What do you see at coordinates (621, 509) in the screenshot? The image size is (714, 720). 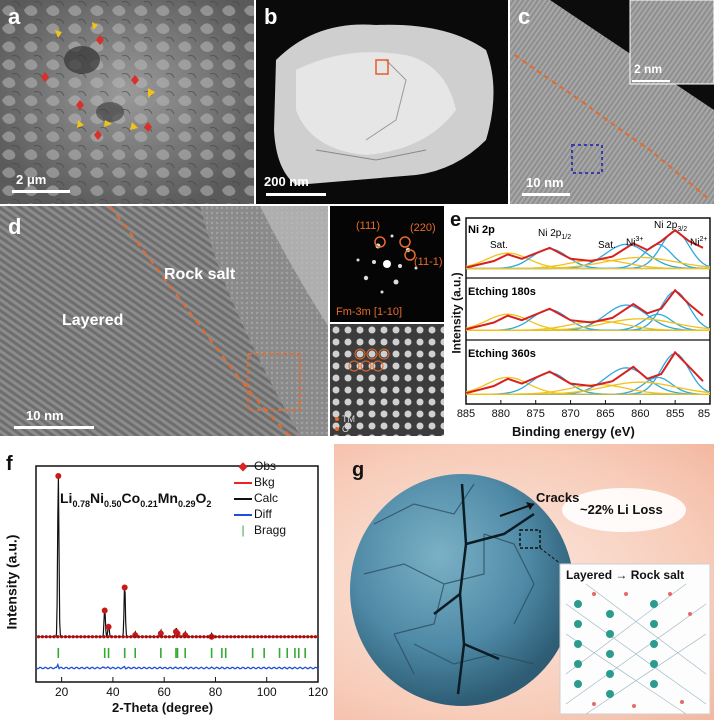 I see `li-loss-label: ~22% Li Loss` at bounding box center [621, 509].